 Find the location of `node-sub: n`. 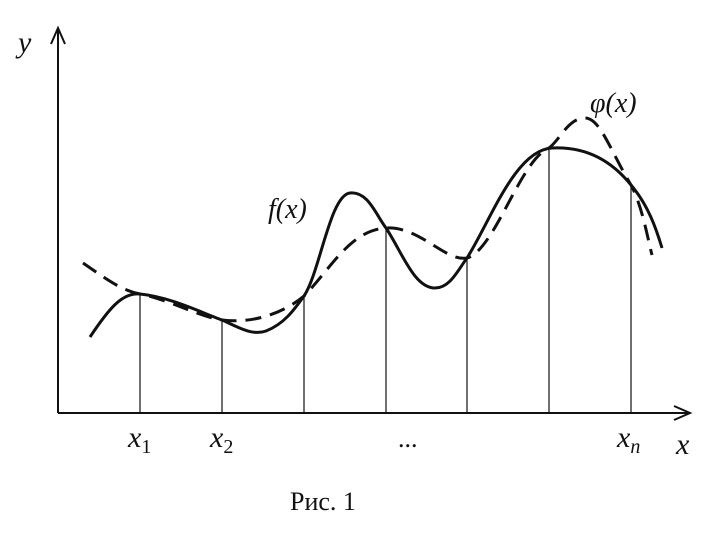

node-sub: n is located at coordinates (635, 447).